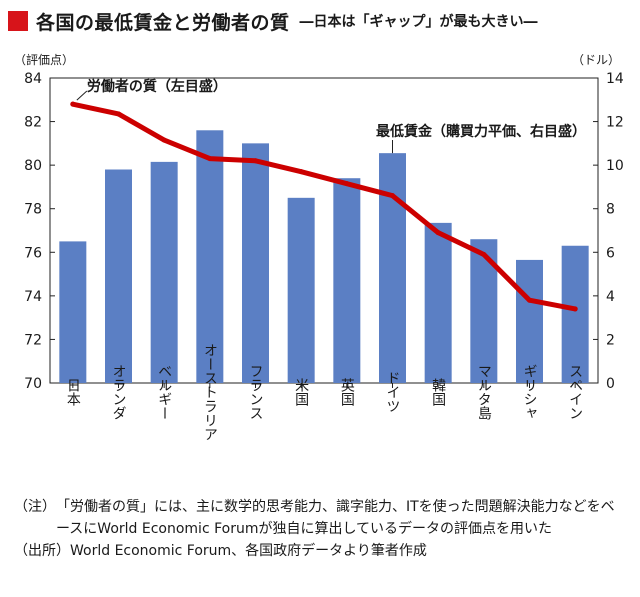  What do you see at coordinates (119, 392) in the screenshot?
I see `x-axis-category-label: オランダ` at bounding box center [119, 392].